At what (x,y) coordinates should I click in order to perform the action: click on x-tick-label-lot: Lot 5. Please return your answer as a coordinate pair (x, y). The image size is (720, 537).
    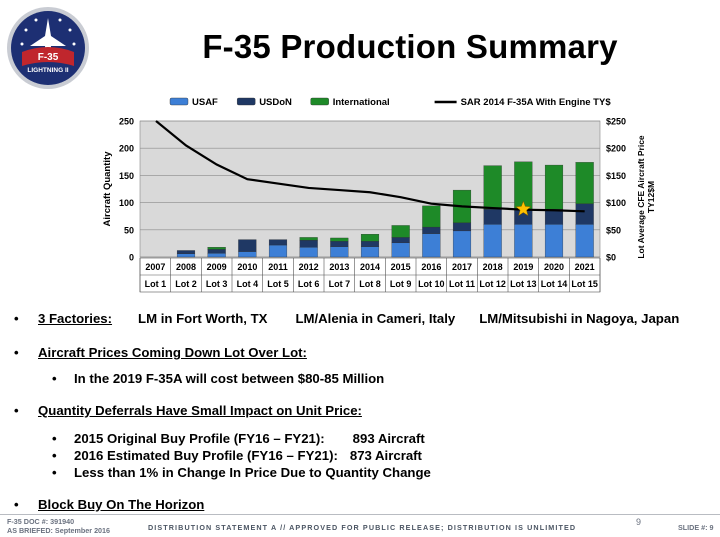
    Looking at the image, I should click on (278, 284).